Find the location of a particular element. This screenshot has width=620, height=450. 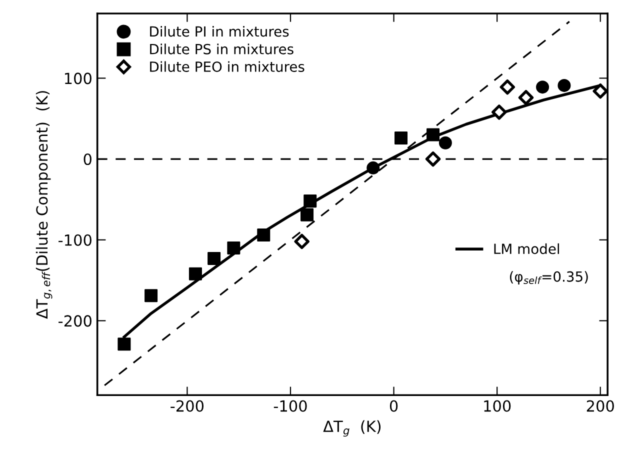

y-axis-title: ΔT$_{g,eff}$(Dilute Component) (K) is located at coordinates (44, 205).